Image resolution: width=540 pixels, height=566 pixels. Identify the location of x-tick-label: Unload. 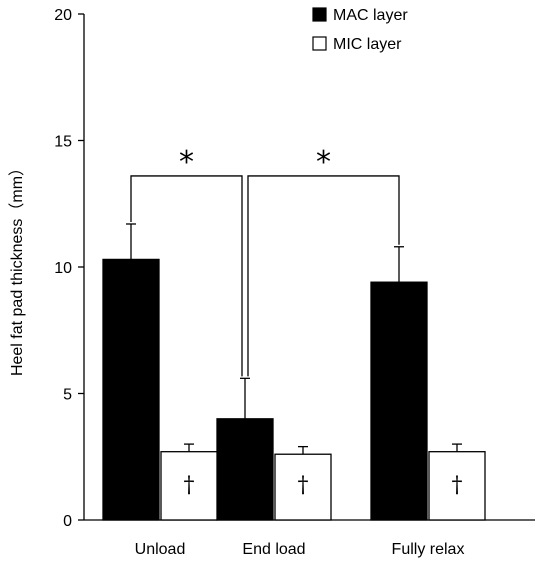
(160, 549).